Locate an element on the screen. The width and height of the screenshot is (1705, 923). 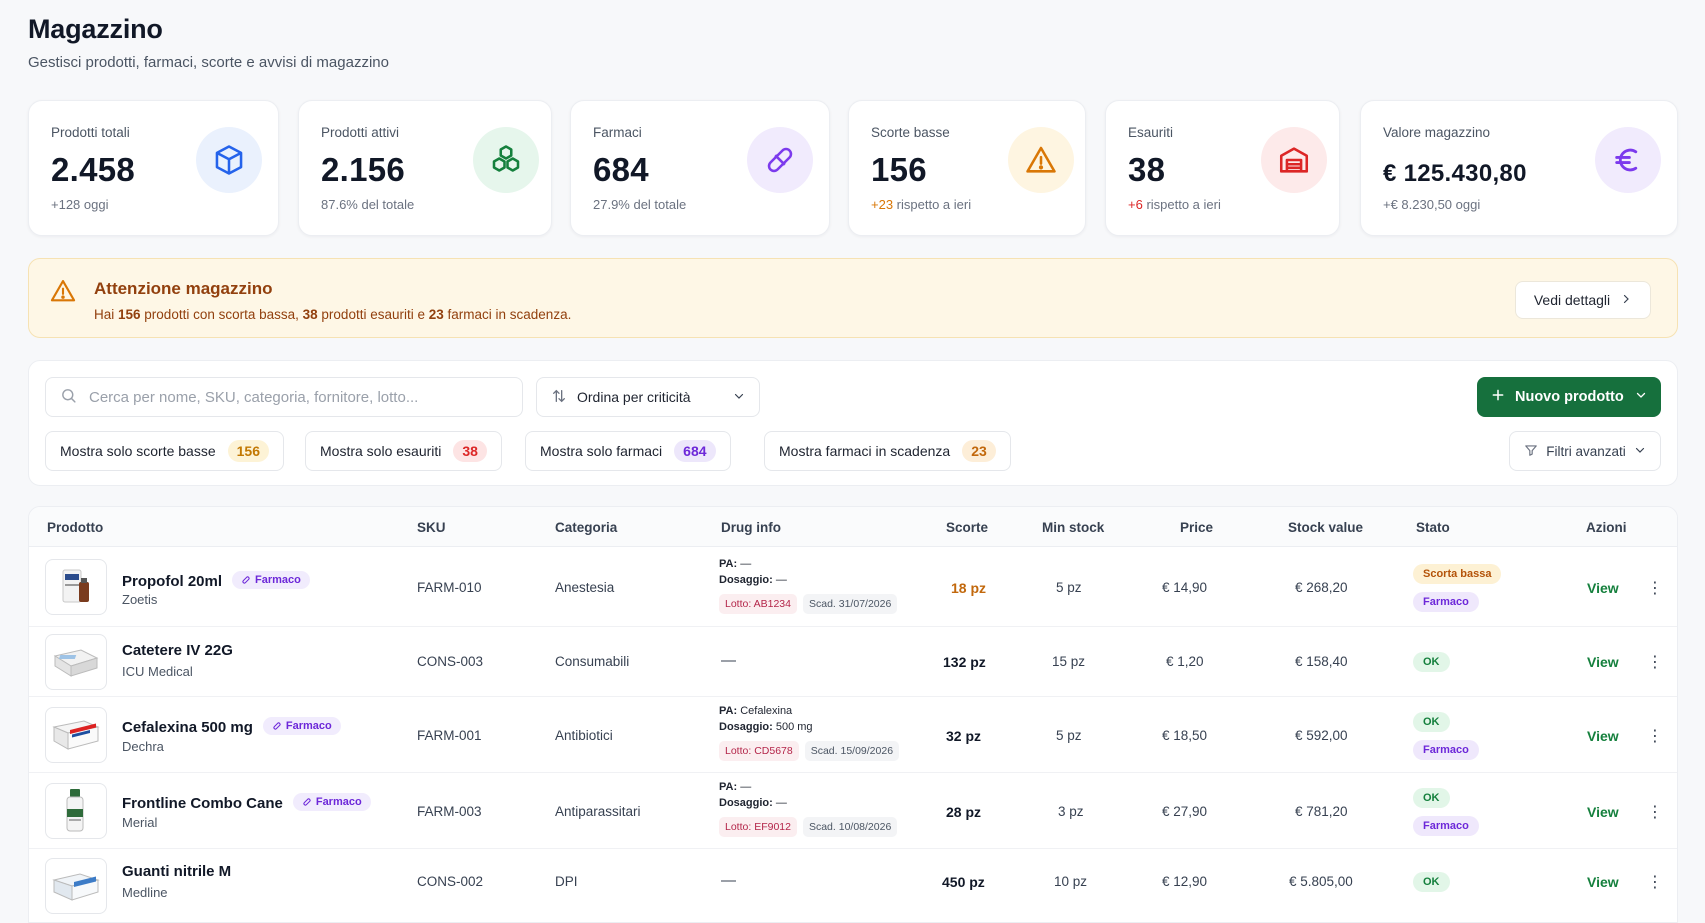
product-brand: Zoetis is located at coordinates (140, 599).